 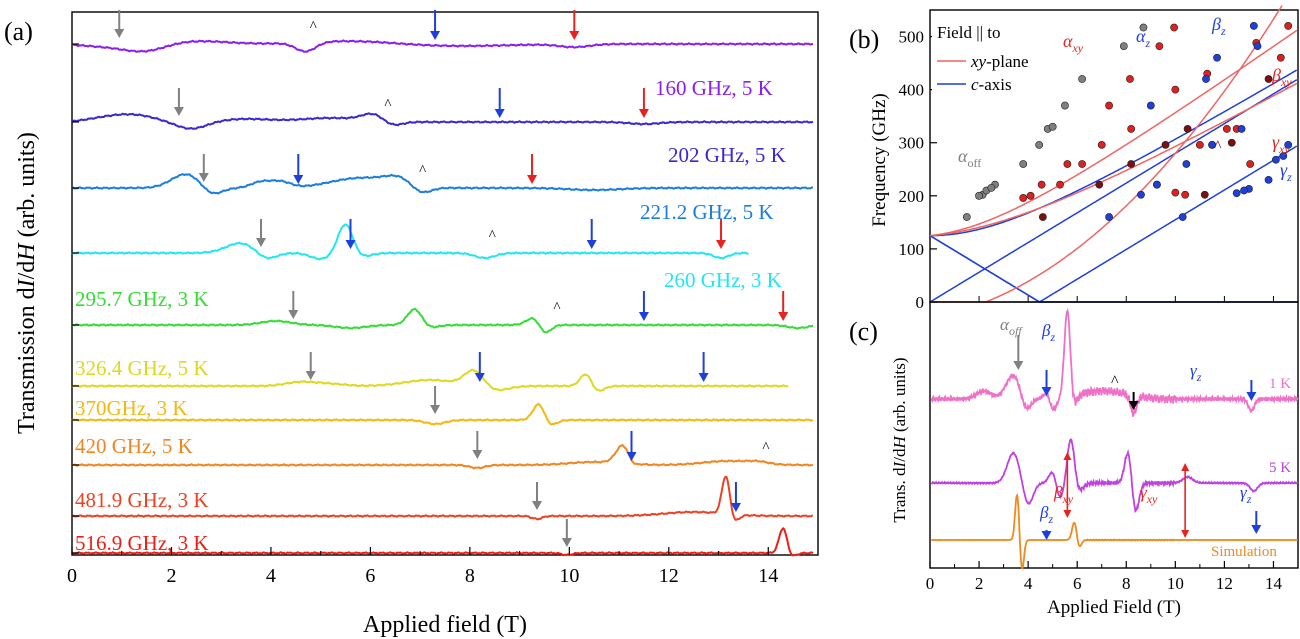 What do you see at coordinates (912, 37) in the screenshot?
I see `y-tick-label: 500` at bounding box center [912, 37].